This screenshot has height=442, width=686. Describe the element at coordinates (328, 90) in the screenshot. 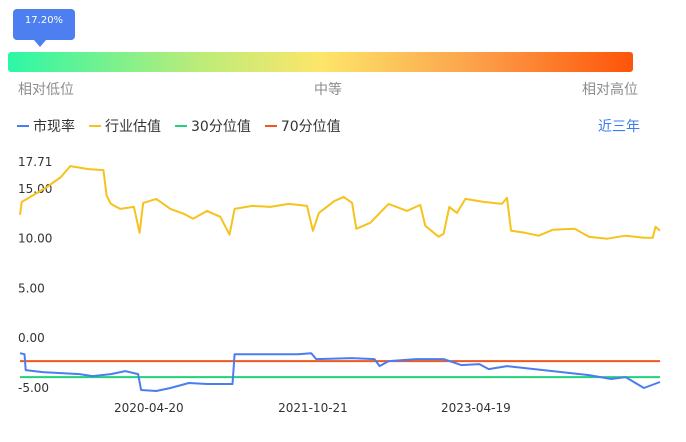

I see `scale-mid-label: 中等` at that location.